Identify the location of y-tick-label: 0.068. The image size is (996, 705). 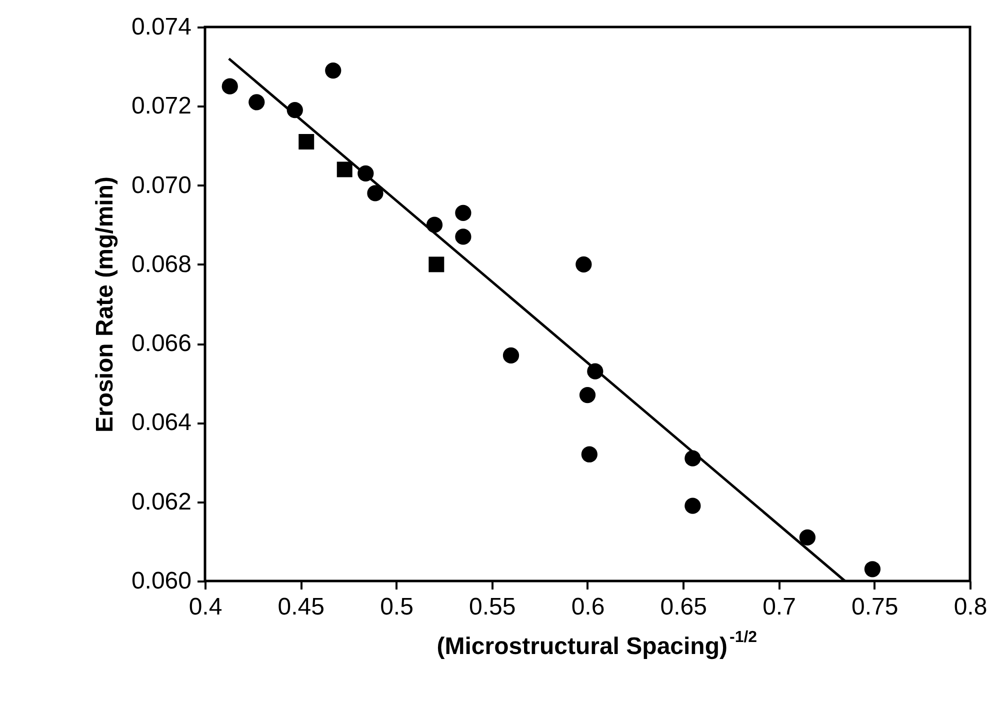
(161, 264).